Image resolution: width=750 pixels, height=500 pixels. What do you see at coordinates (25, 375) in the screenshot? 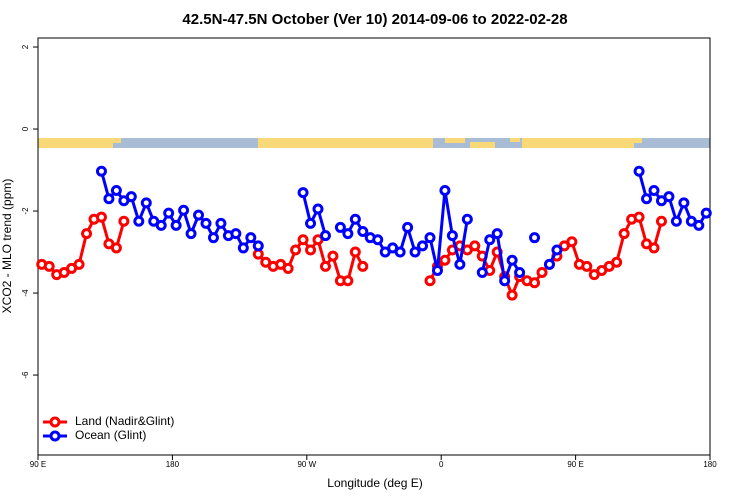
I see `y-tick-label: -6` at bounding box center [25, 375].